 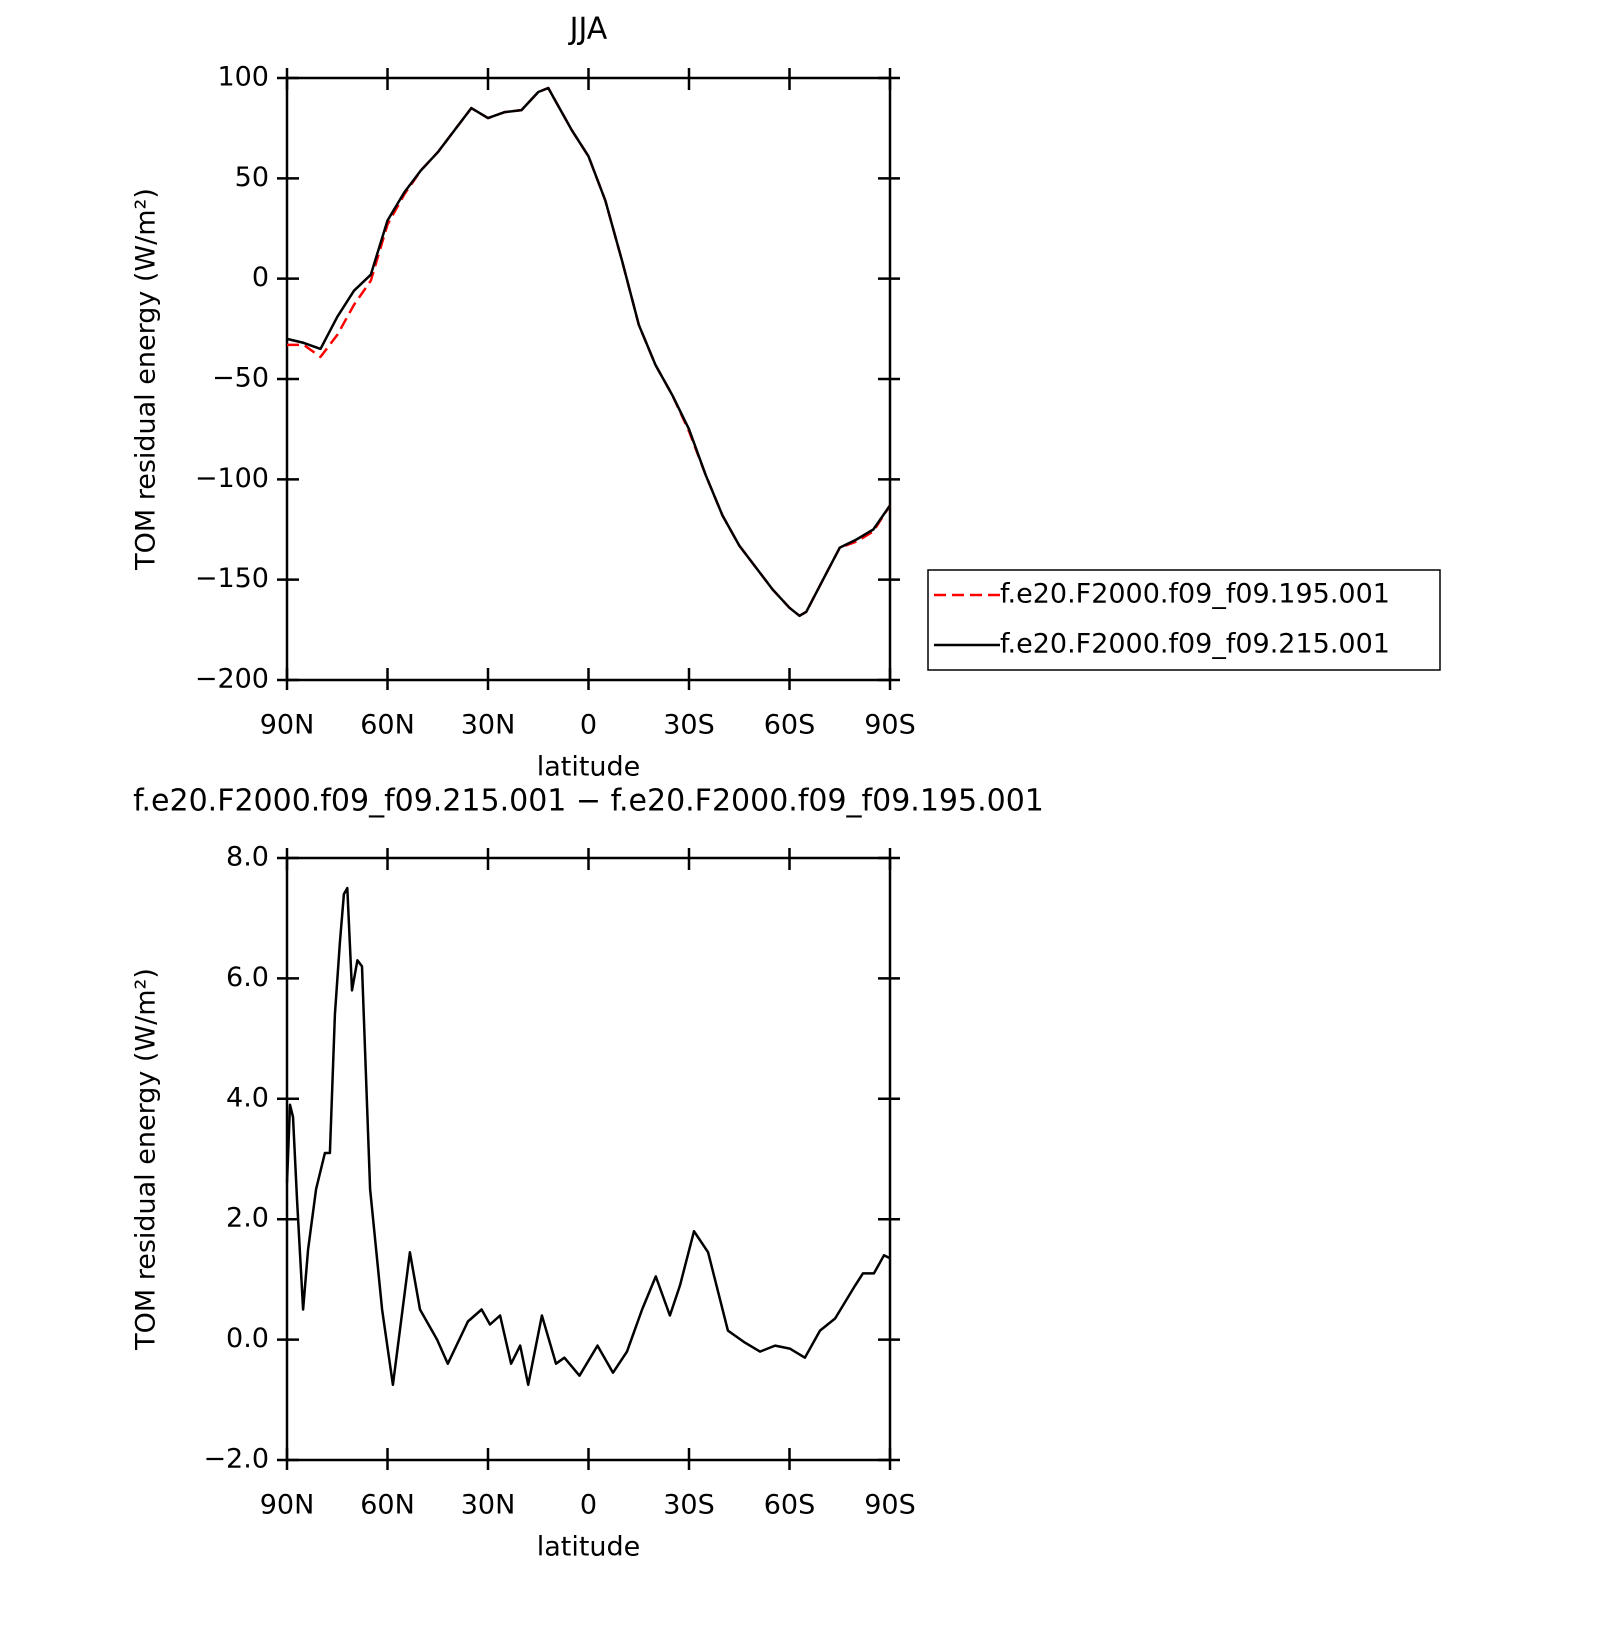 I want to click on y-tick-label: 0, so click(x=260, y=277).